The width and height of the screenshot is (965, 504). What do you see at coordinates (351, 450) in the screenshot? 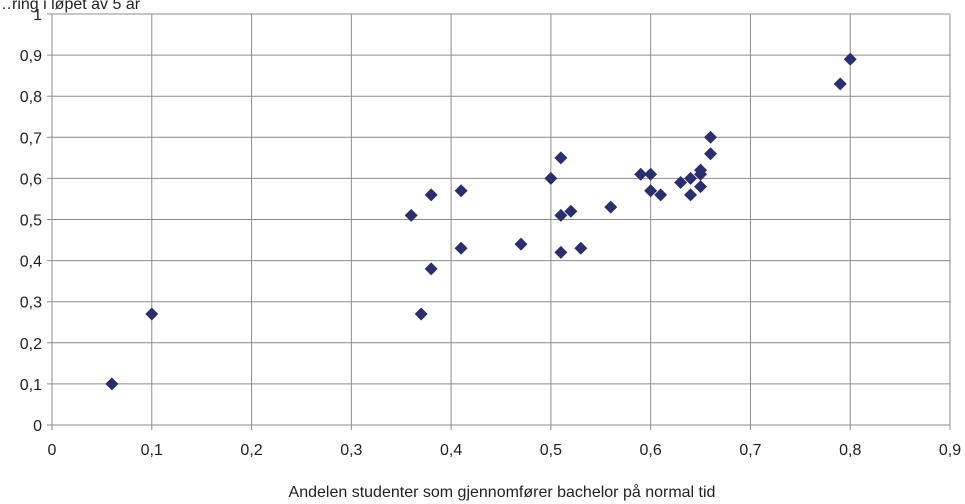
I see `x-tick-label: 0,3` at bounding box center [351, 450].